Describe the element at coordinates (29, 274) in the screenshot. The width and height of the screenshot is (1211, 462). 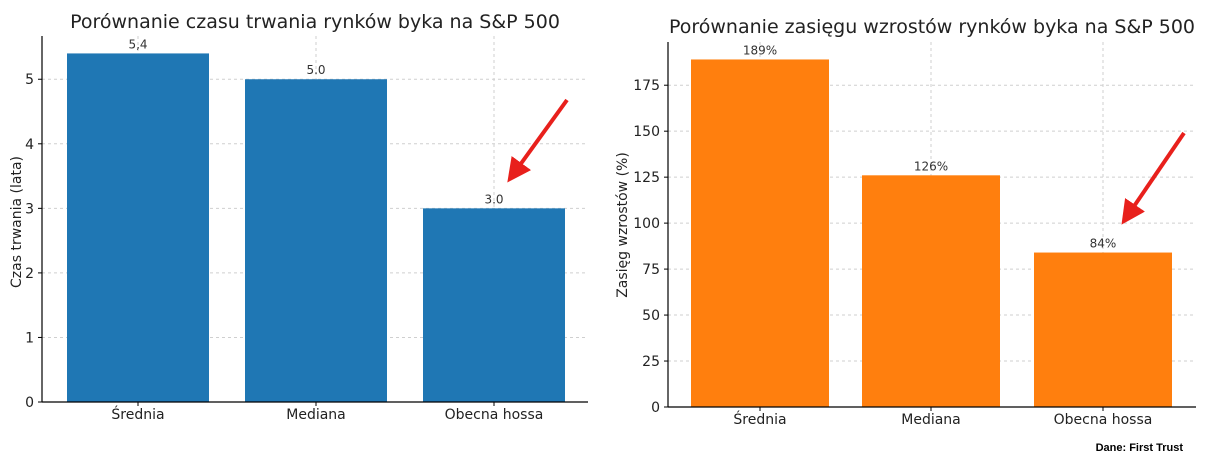
I see `y-tick-label: 2` at that location.